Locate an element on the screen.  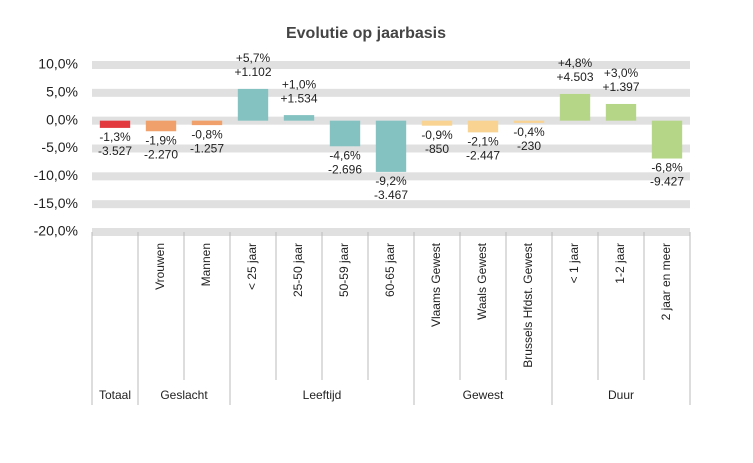
value-label: -0,8% is located at coordinates (207, 134).